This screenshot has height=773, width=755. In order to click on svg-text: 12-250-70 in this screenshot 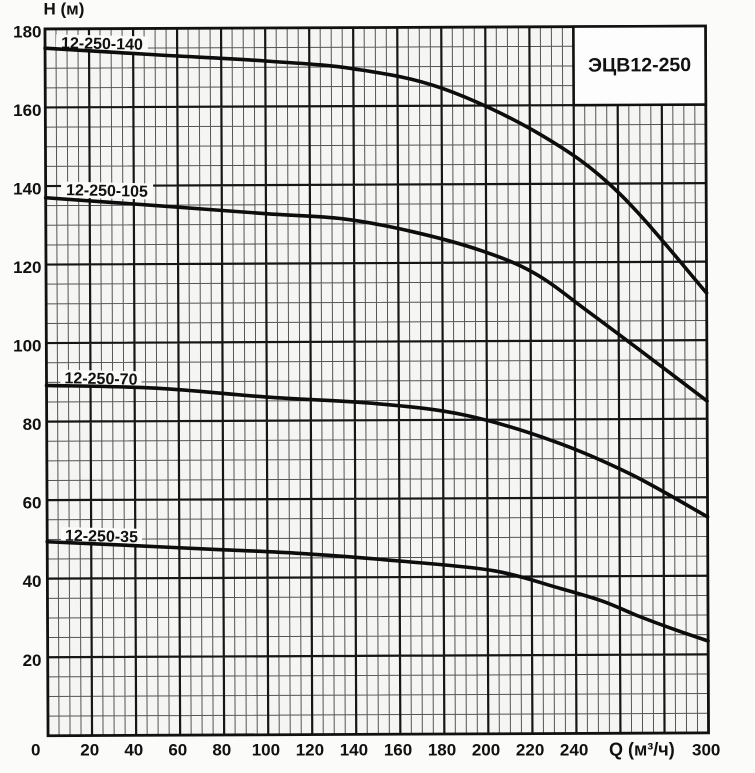, I will do `click(100, 379)`.